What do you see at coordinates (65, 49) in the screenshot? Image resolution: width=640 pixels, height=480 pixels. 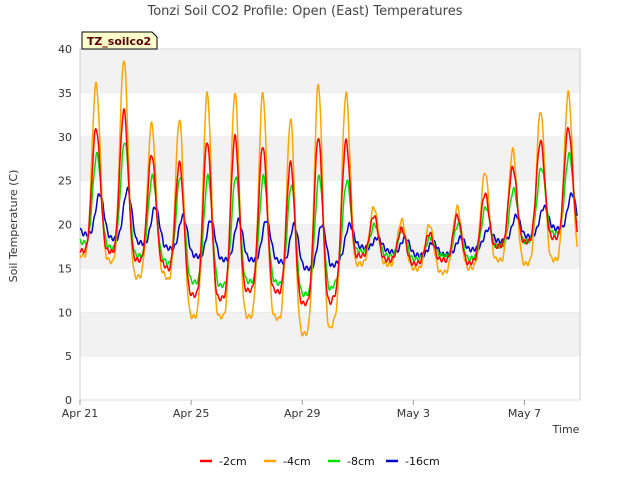 I see `y-tick-label: 40` at bounding box center [65, 49].